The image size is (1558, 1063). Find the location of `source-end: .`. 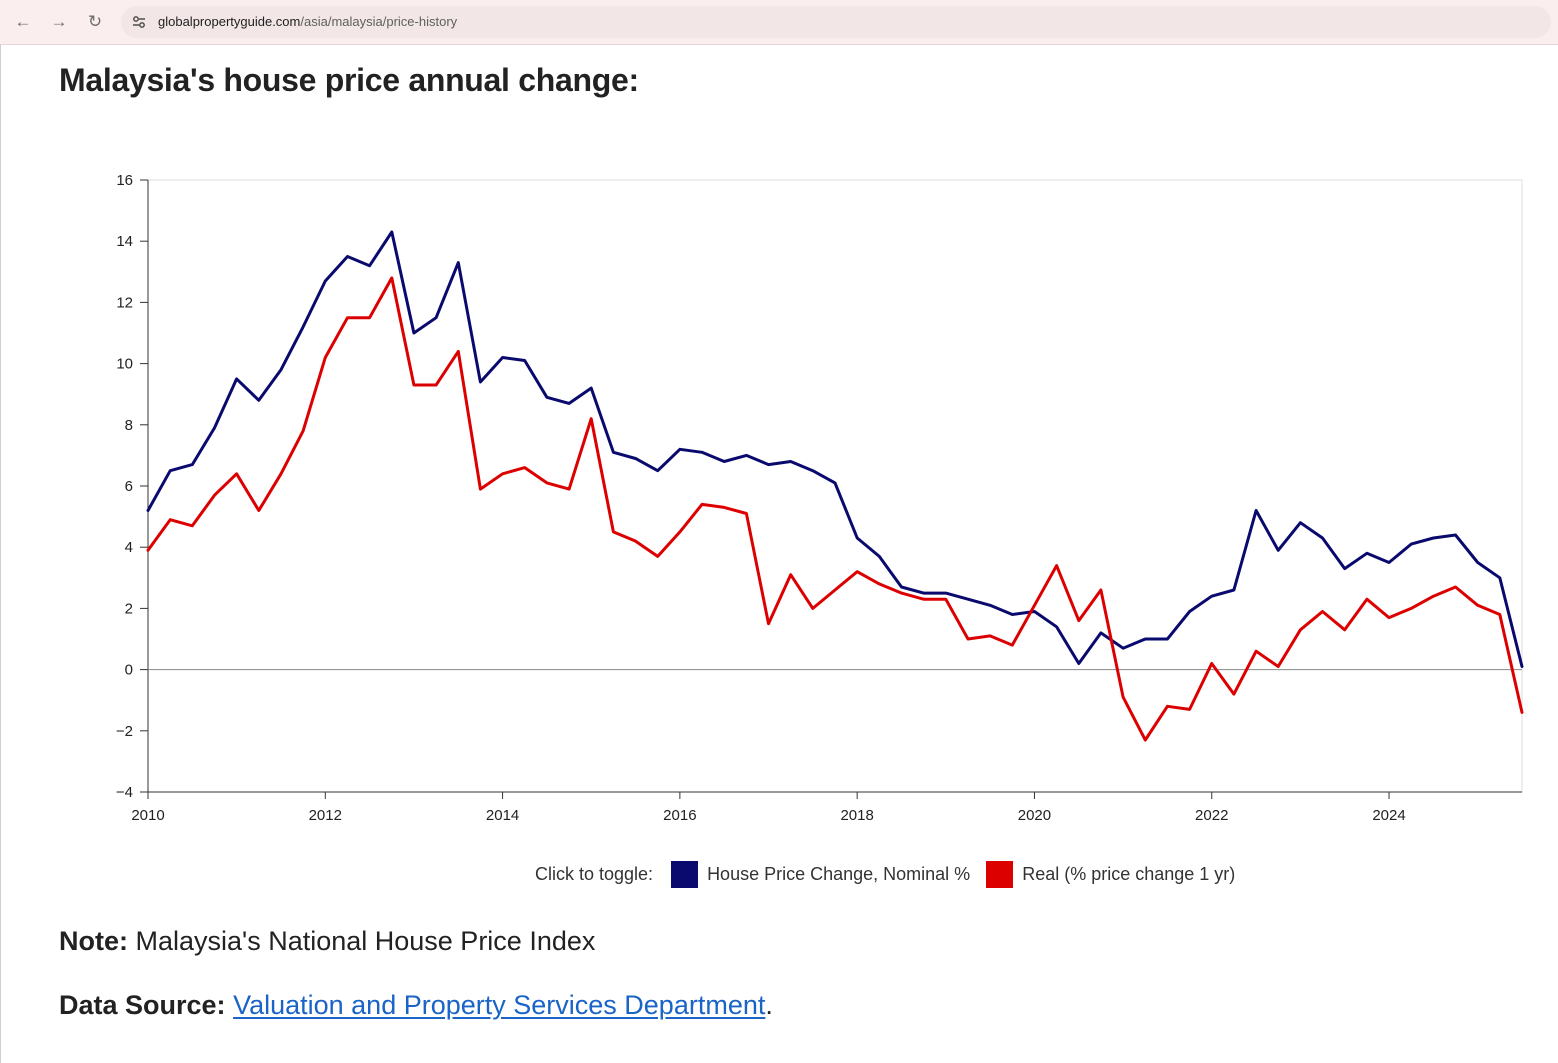

source-end: . is located at coordinates (769, 1005).